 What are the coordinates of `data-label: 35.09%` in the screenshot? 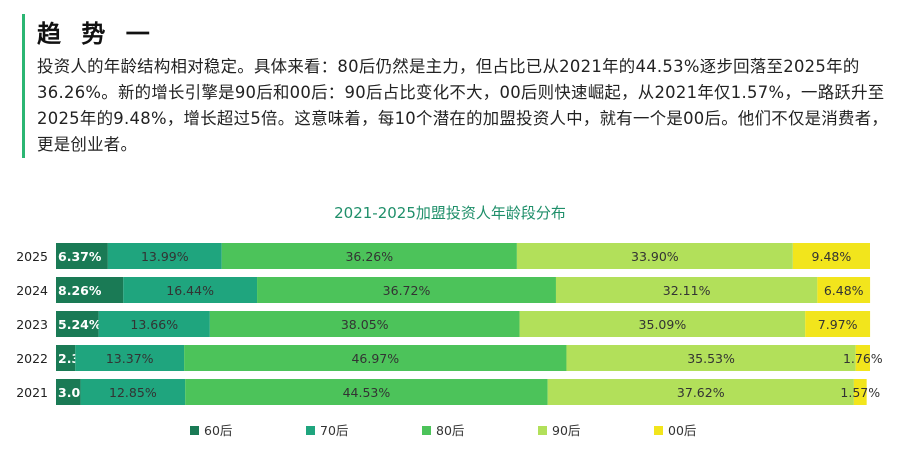 It's located at (663, 324).